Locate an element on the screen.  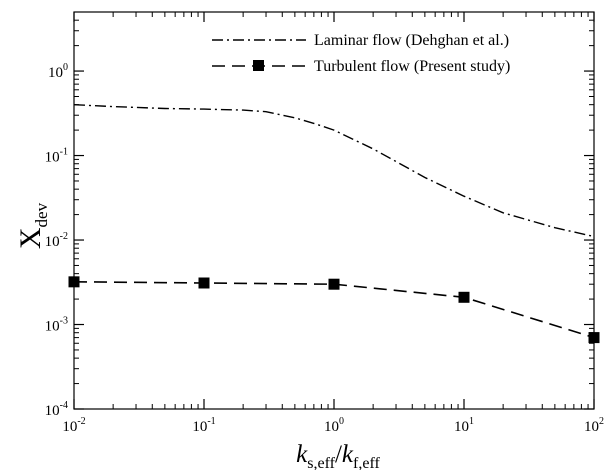
x-tick-label: 10⁻¹ is located at coordinates (203, 425).